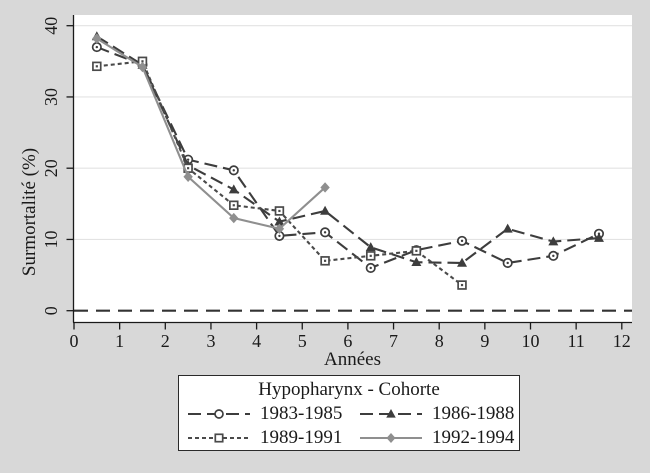 The height and width of the screenshot is (473, 650). I want to click on legend-entry-1992-1994: 1992-1994, so click(434, 438).